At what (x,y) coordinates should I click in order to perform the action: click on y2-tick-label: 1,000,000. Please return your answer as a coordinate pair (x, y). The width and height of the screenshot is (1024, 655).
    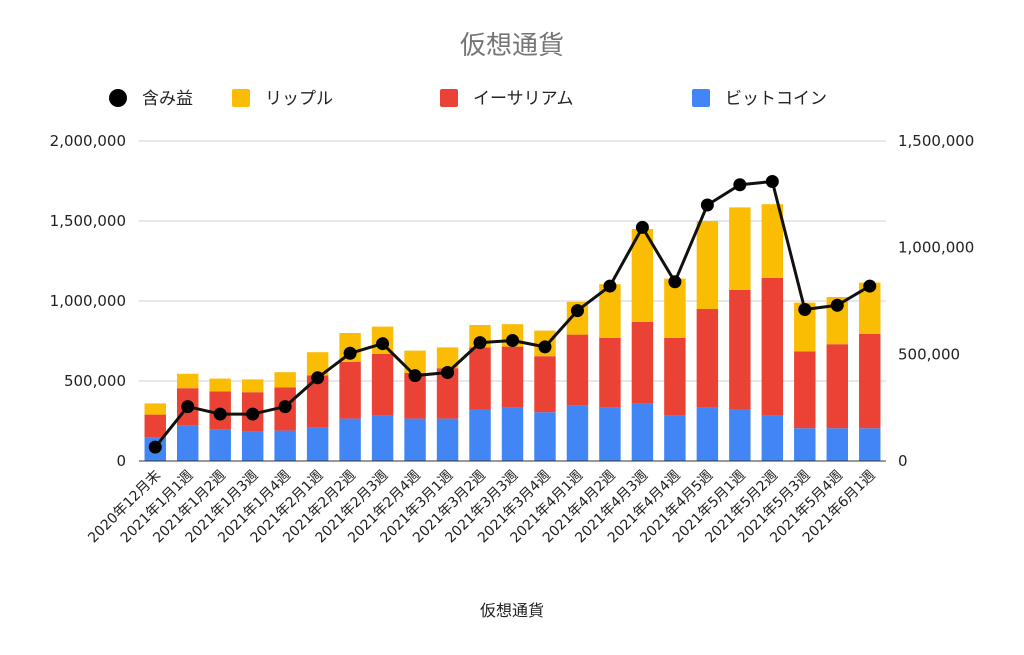
    Looking at the image, I should click on (936, 248).